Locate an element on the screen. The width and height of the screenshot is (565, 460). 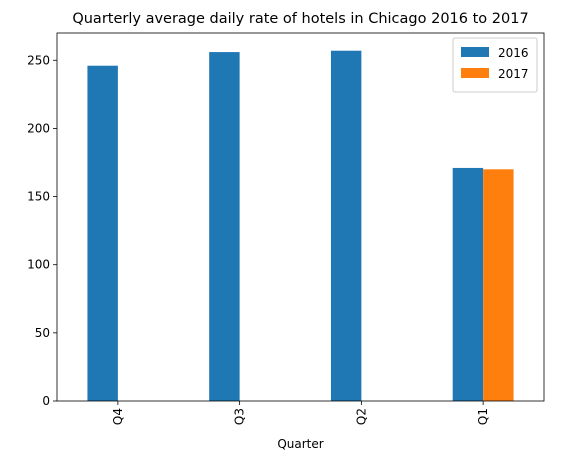
x-tick-label: Q3 is located at coordinates (240, 416).